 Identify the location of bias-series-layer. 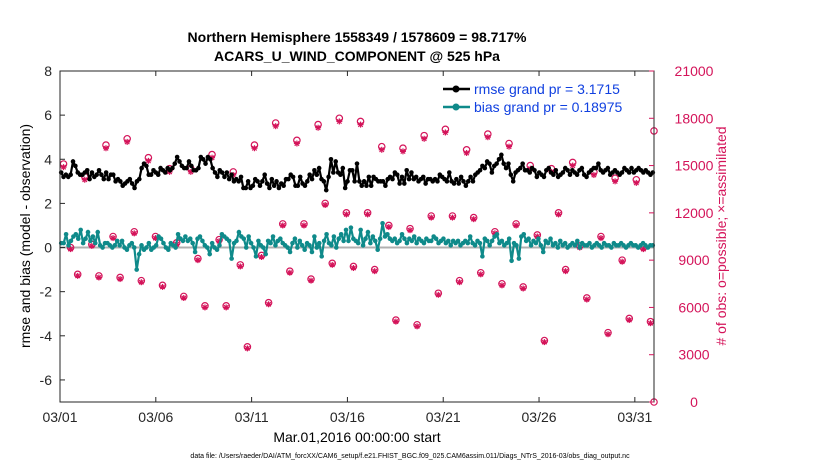
(357, 246).